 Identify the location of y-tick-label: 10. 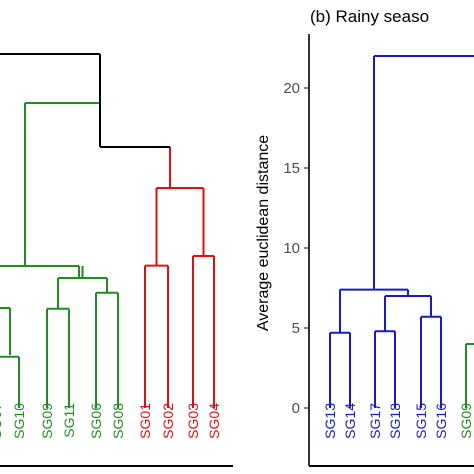
(291, 248).